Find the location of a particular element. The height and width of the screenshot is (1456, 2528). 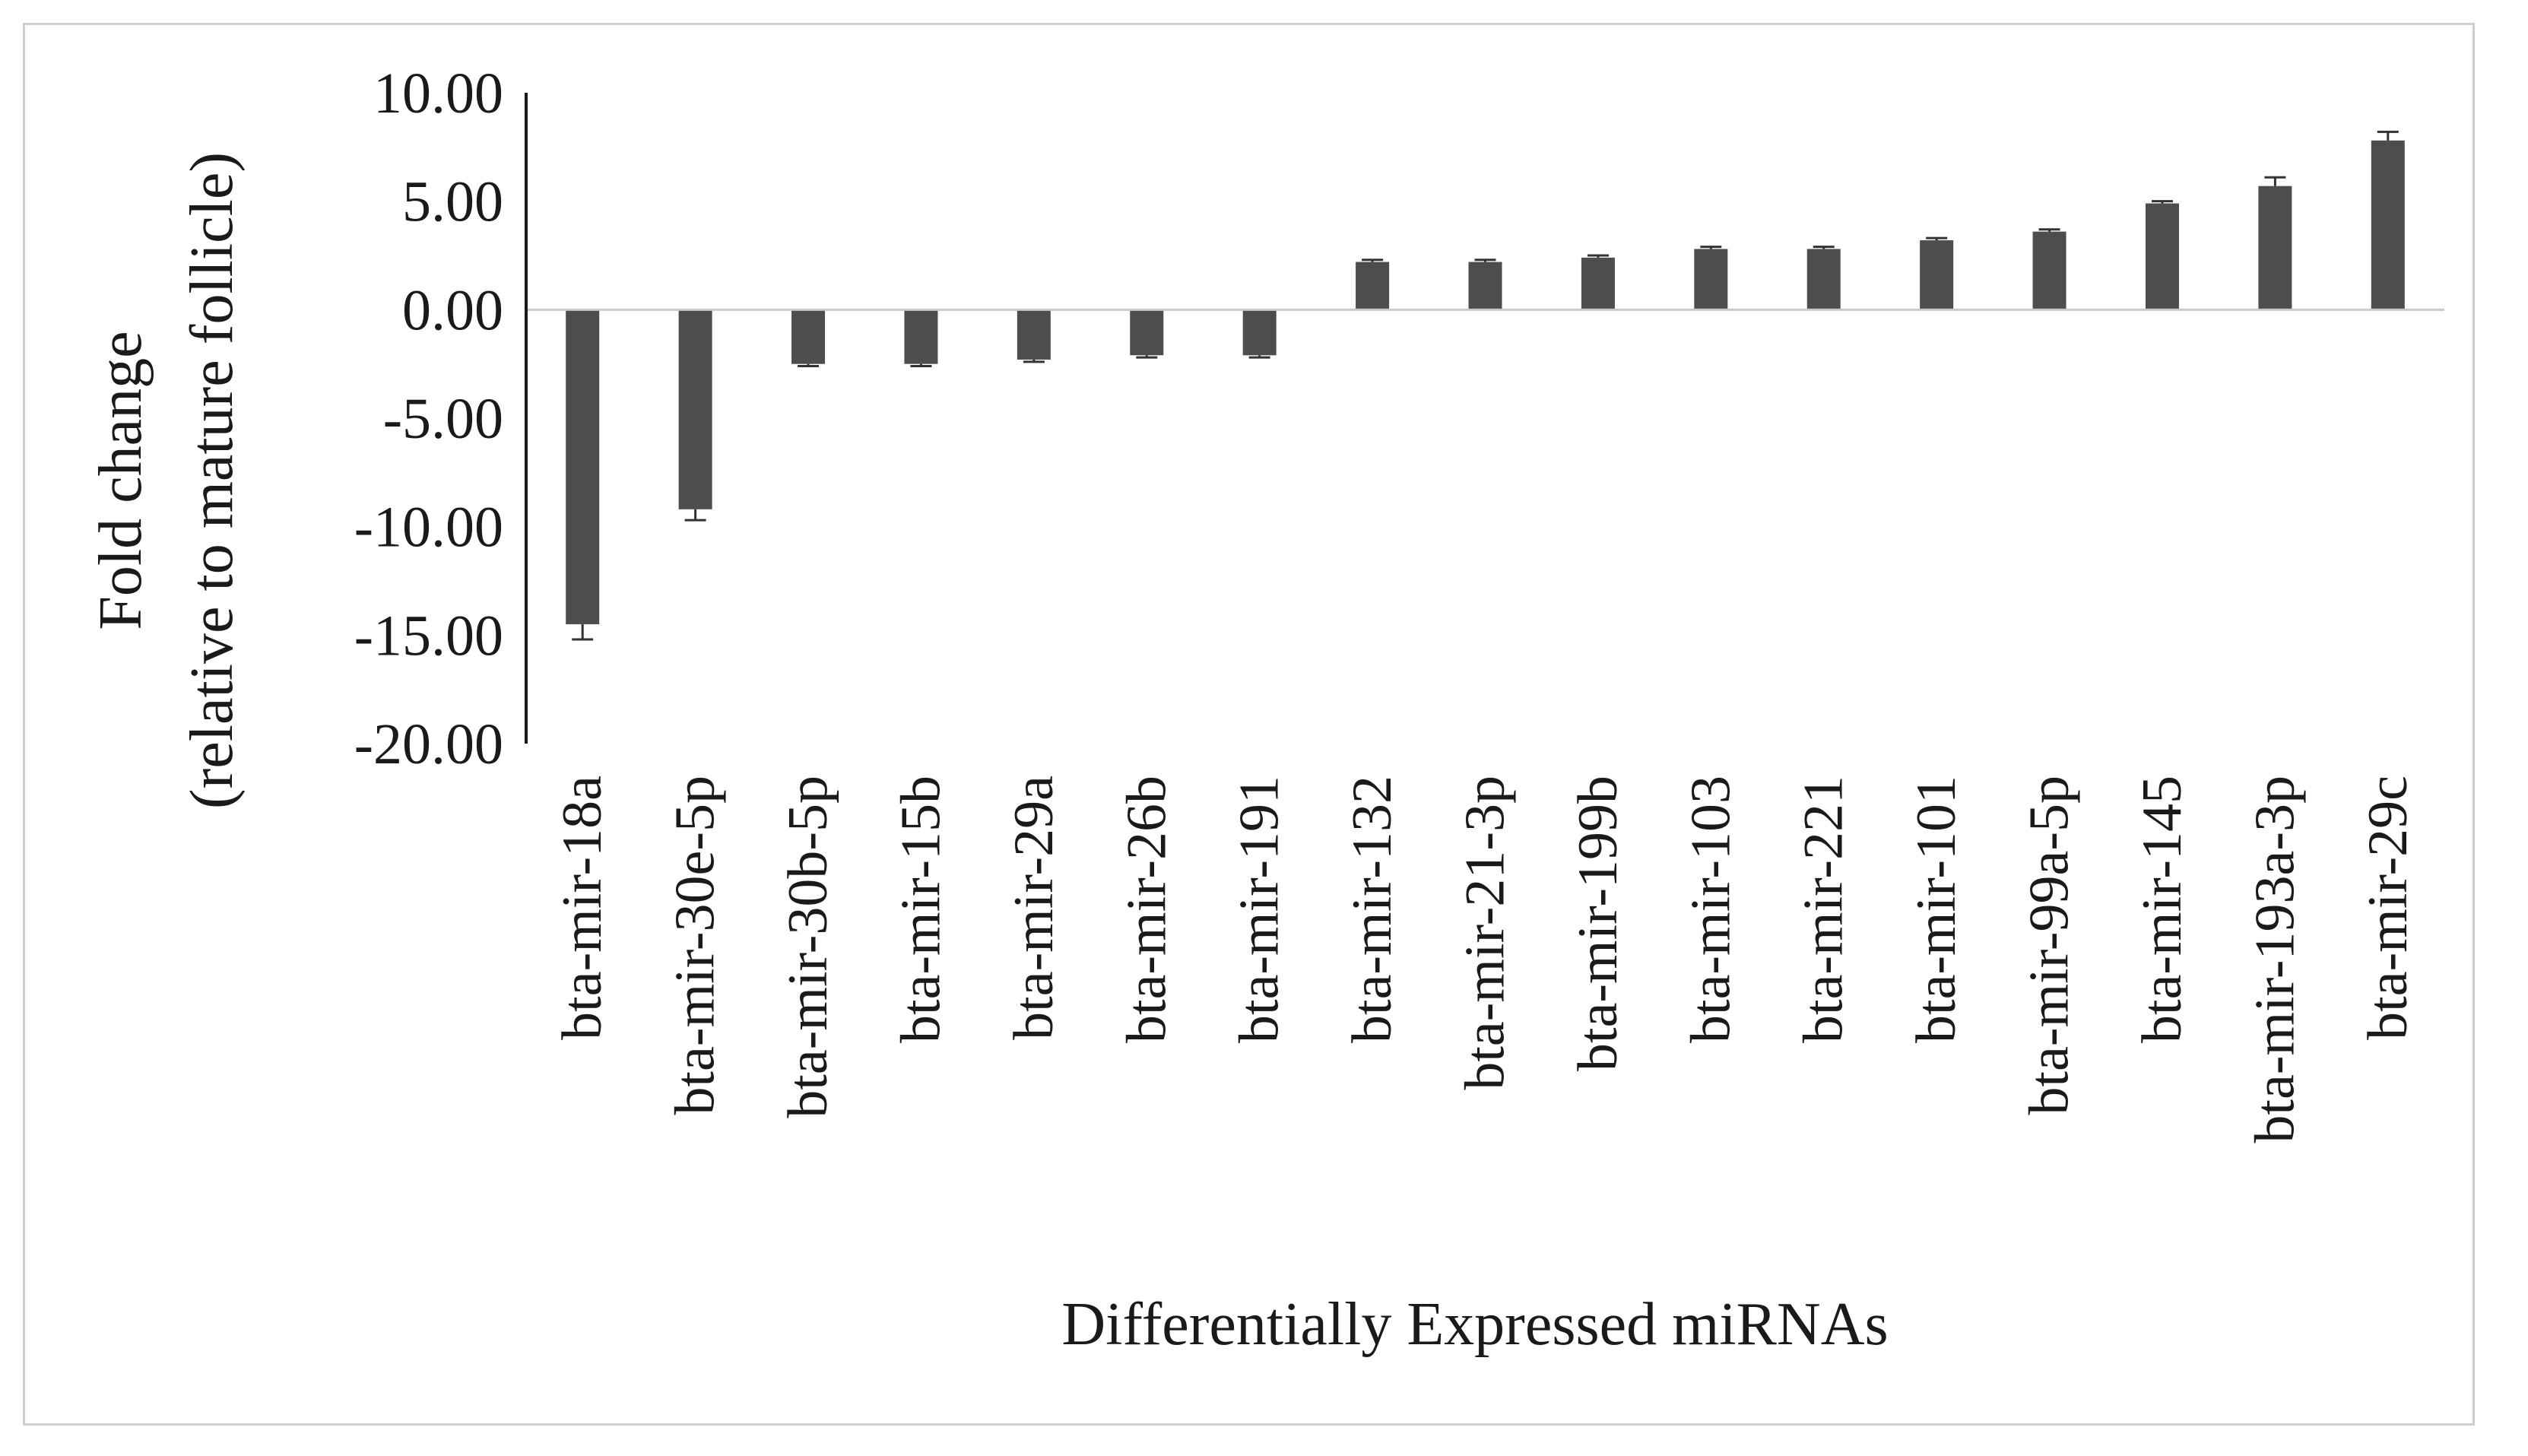

bar-bta-mir-193a-3p is located at coordinates (2275, 248).